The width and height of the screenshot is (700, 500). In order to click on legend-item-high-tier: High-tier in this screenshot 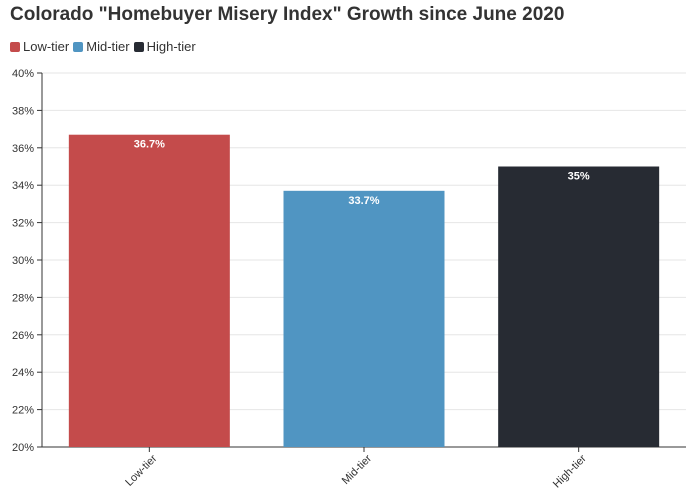, I will do `click(164, 46)`.